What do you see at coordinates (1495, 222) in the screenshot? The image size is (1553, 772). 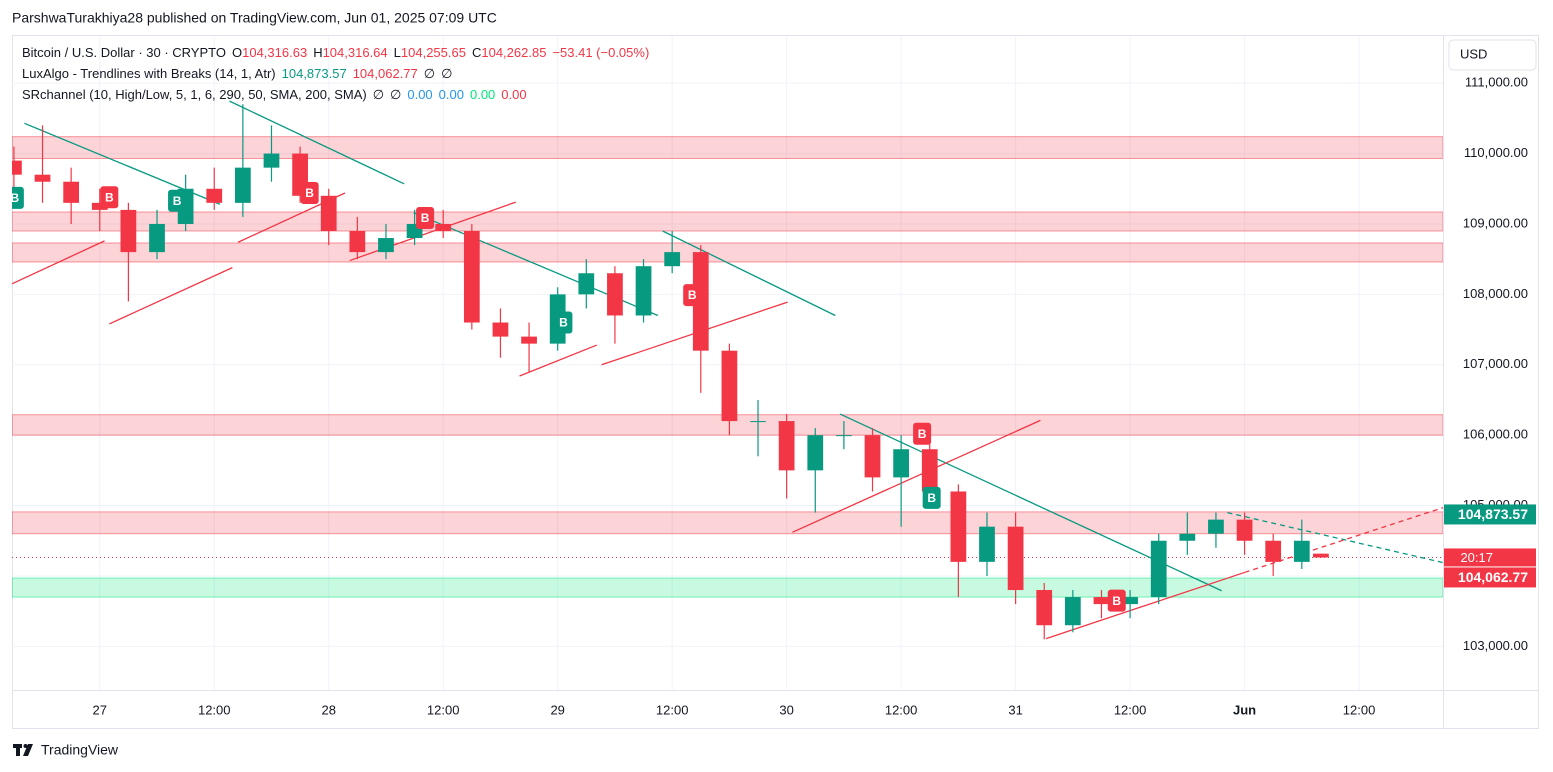 I see `y-tick-label: 109,000.00` at bounding box center [1495, 222].